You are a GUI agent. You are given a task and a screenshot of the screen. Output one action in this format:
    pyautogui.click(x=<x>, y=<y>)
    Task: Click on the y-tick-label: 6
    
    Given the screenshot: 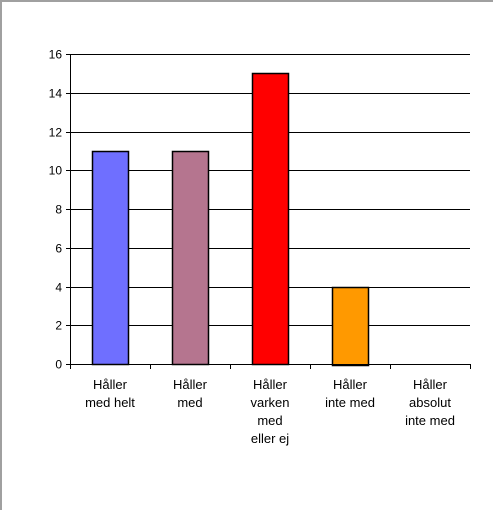 What is the action you would take?
    pyautogui.click(x=58, y=249)
    